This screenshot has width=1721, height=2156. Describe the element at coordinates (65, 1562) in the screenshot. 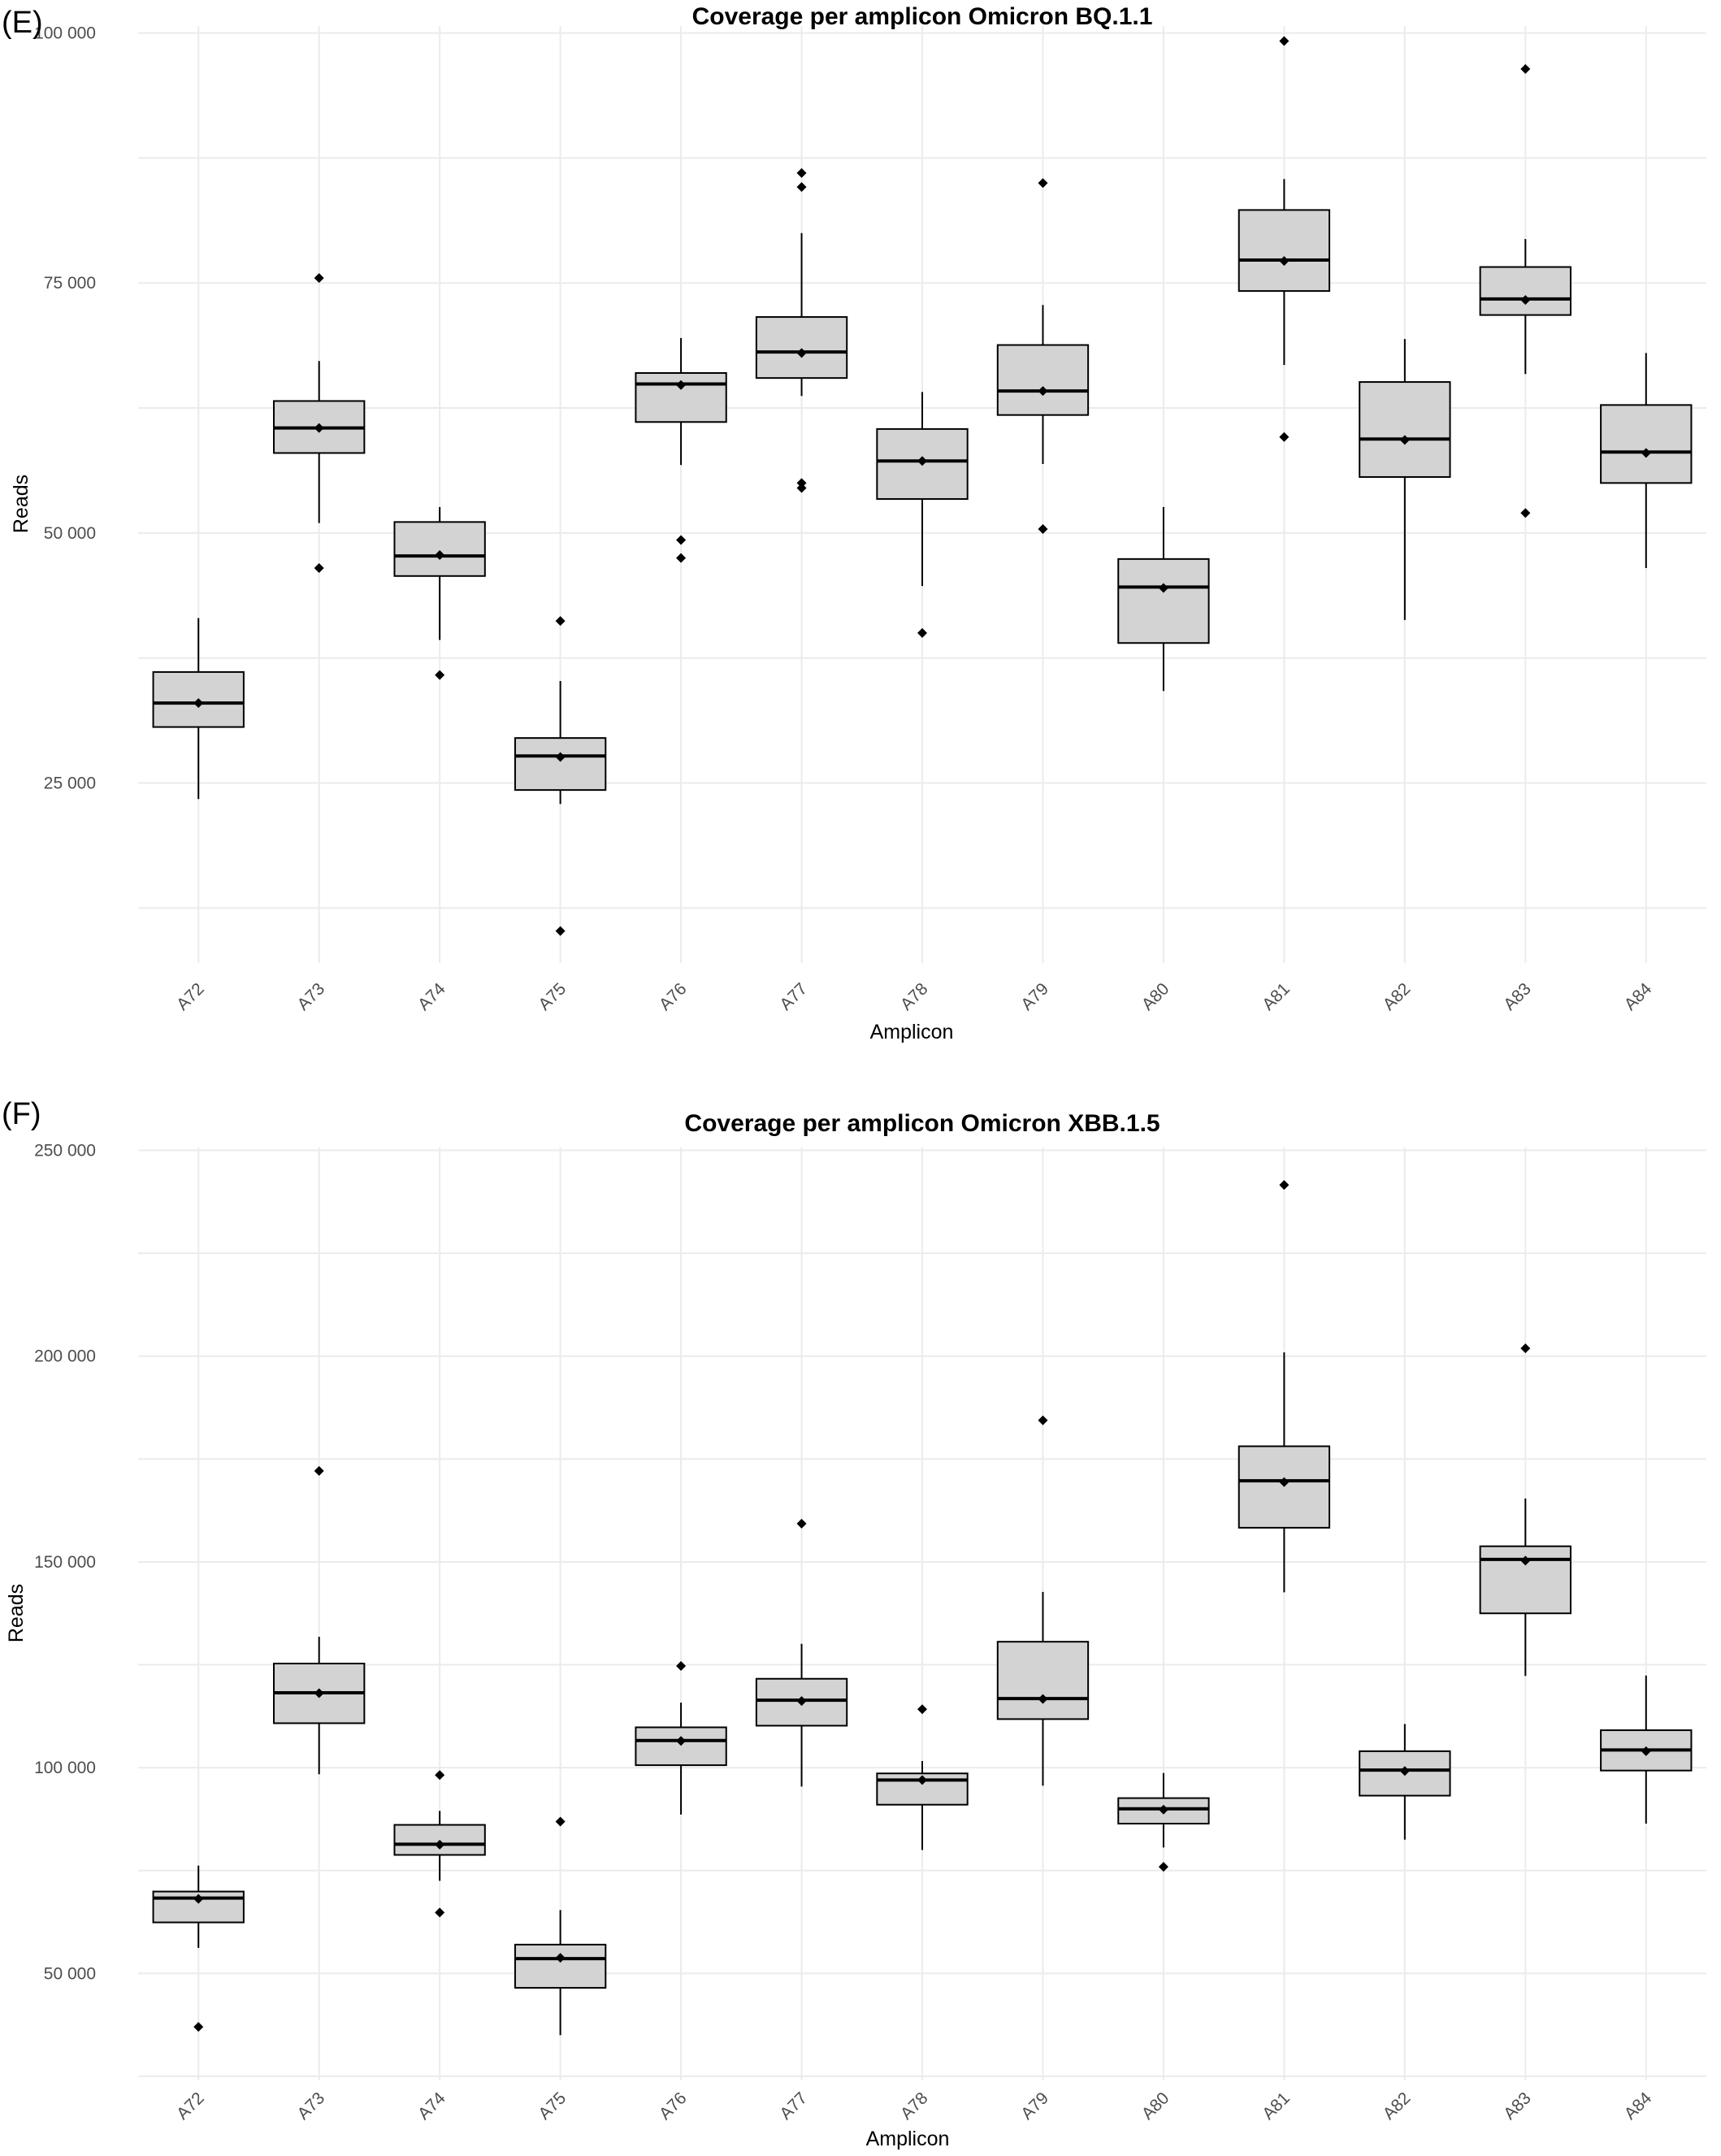

I see `y-tick-label: 150 000` at that location.